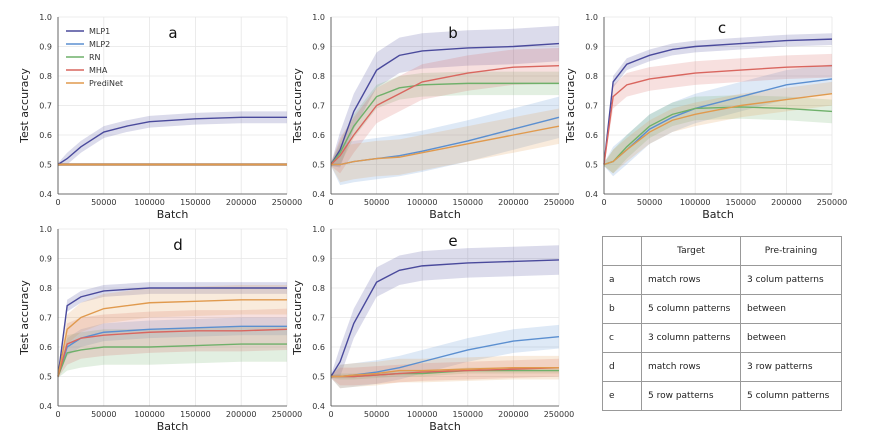 The height and width of the screenshot is (442, 877). Describe the element at coordinates (691, 396) in the screenshot. I see `table-cell-target: 5 row patterns` at that location.